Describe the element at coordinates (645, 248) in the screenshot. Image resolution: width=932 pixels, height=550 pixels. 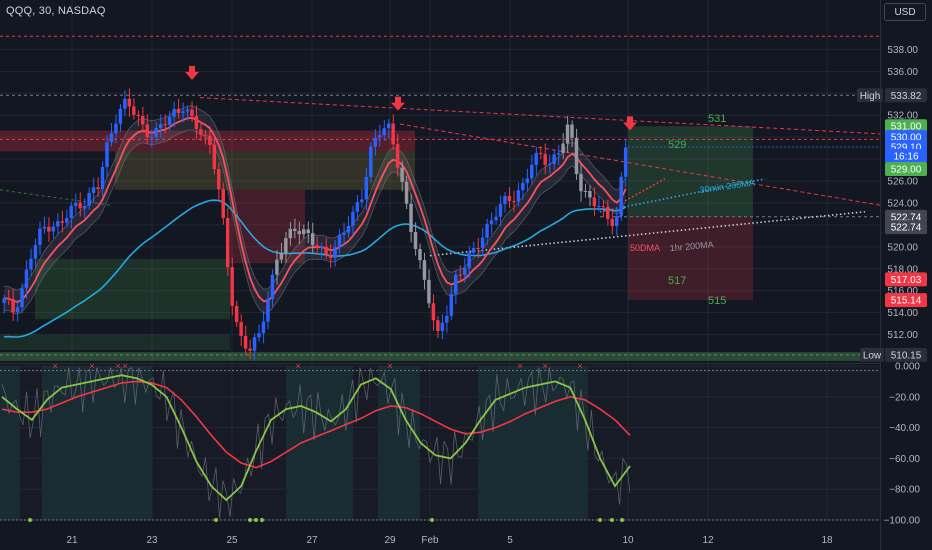
I see `ma50-label: 50DMA` at that location.